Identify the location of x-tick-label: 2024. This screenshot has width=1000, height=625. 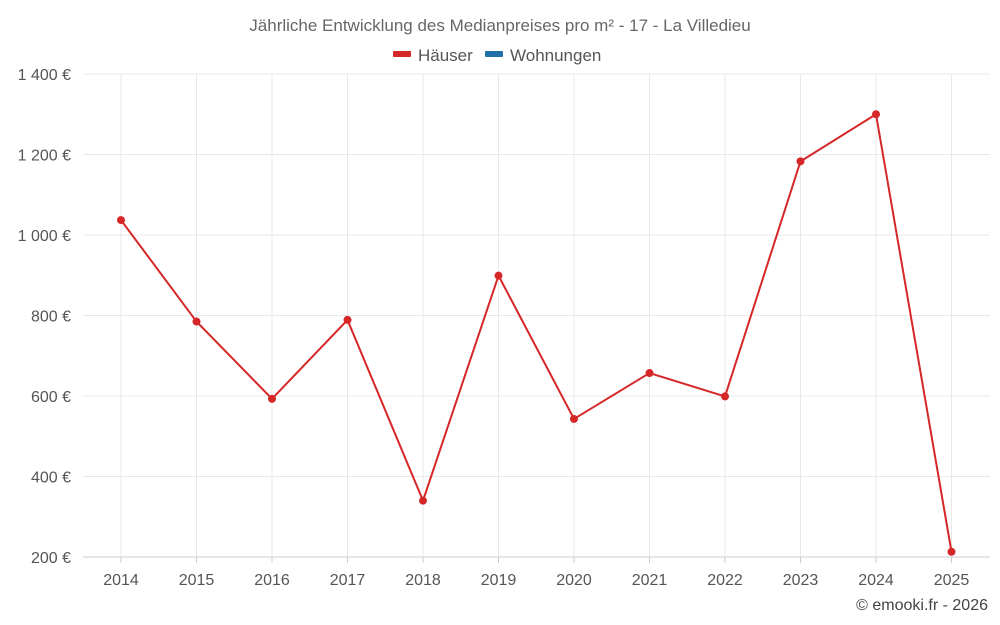
(876, 580).